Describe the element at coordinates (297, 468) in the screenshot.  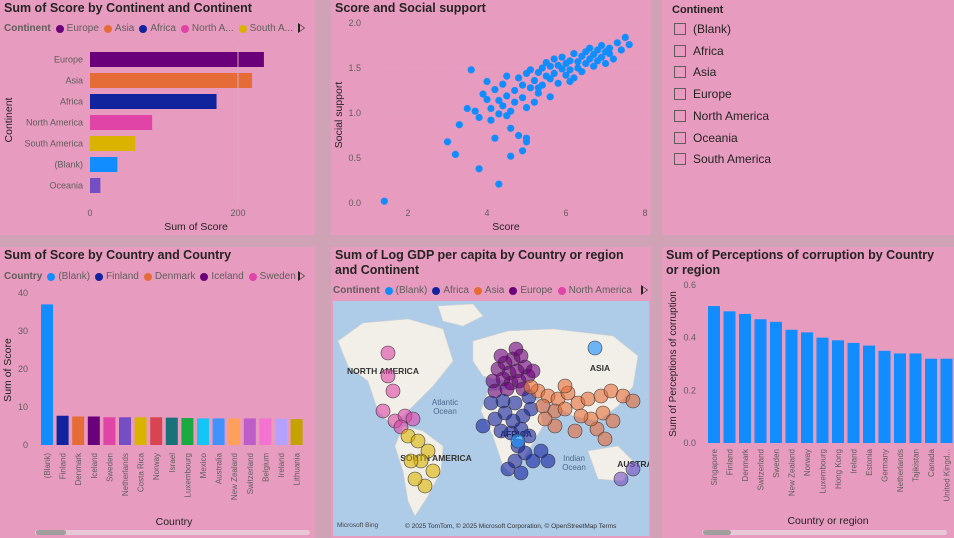
I see `x-tick-label: Lithuania` at that location.